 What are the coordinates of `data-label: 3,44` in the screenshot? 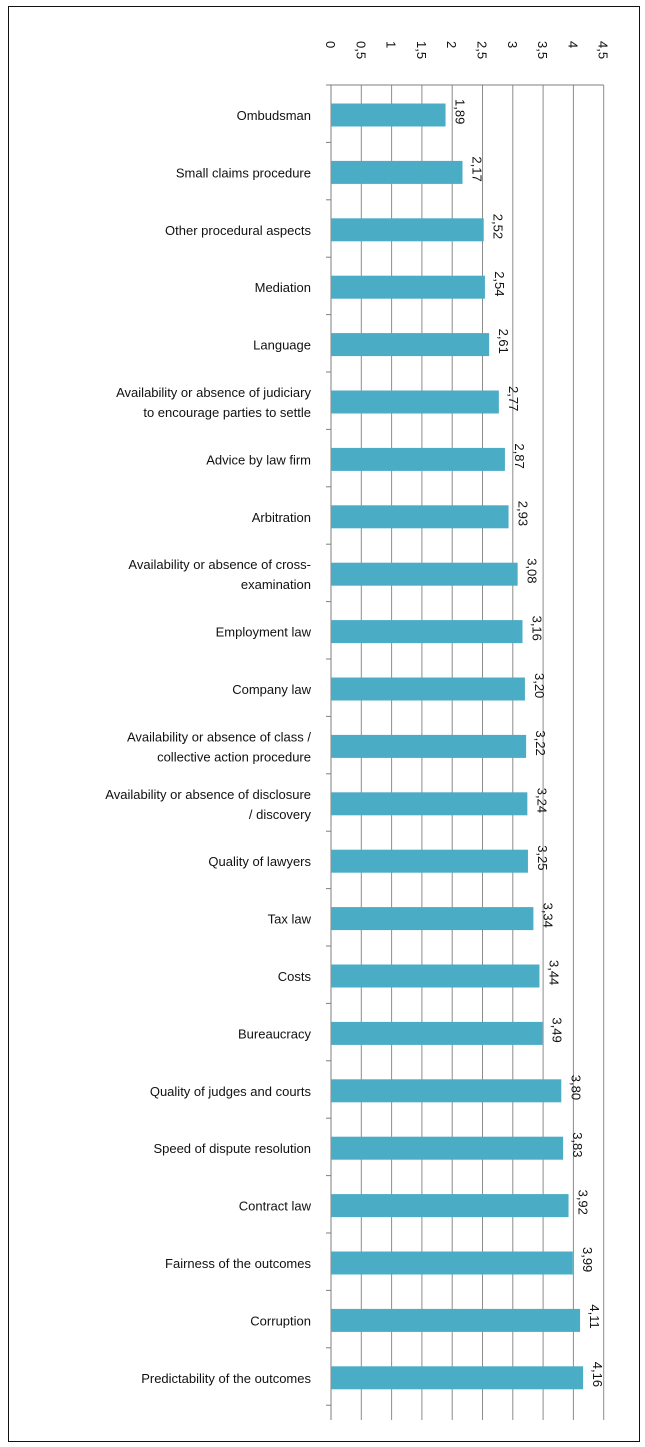 It's located at (553, 972).